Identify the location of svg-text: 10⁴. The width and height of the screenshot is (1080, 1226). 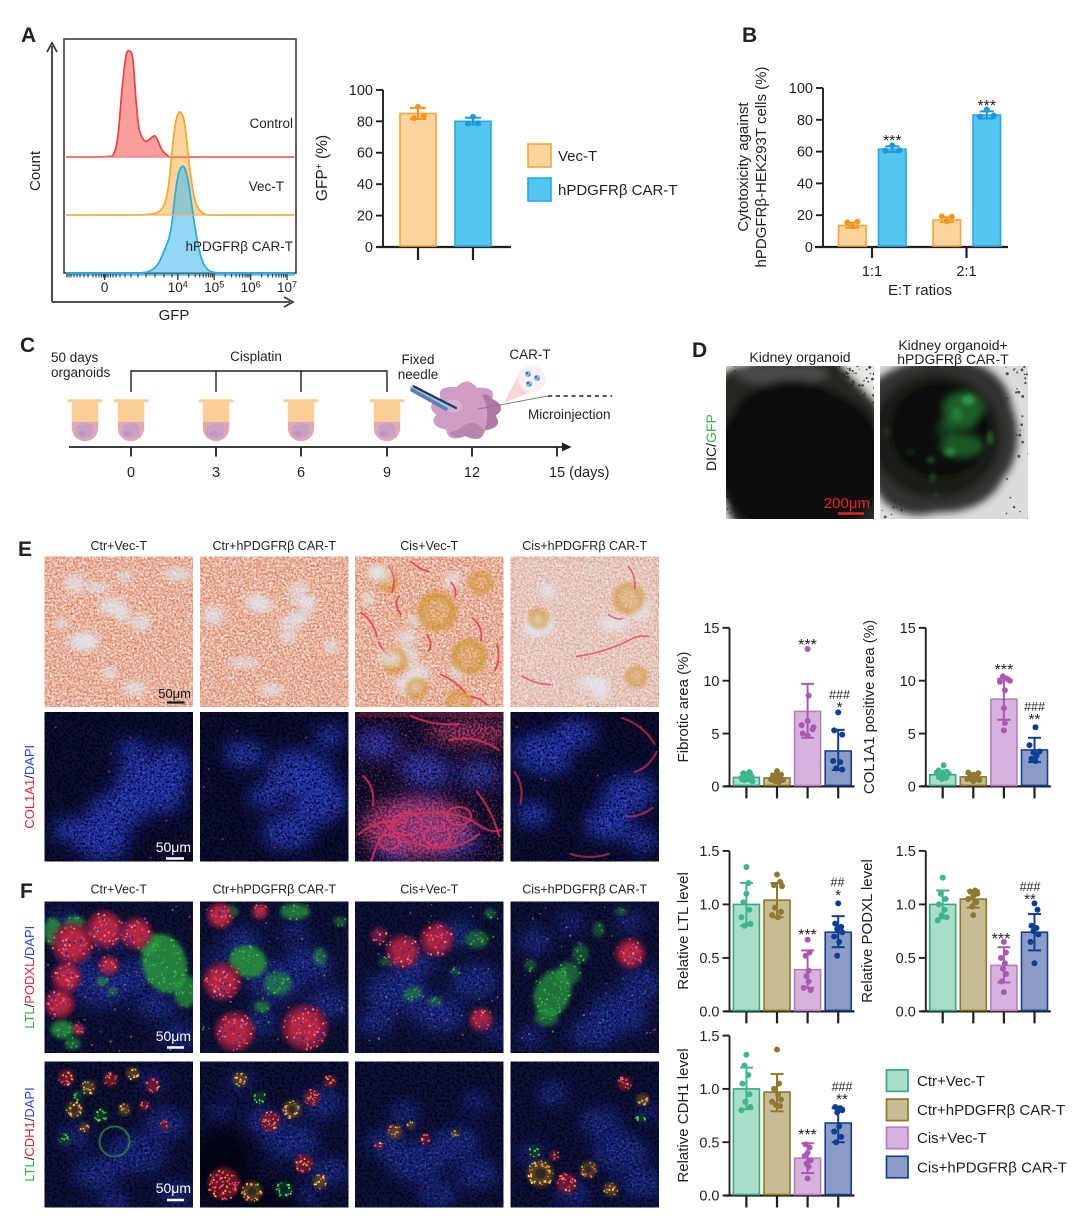
(178, 288).